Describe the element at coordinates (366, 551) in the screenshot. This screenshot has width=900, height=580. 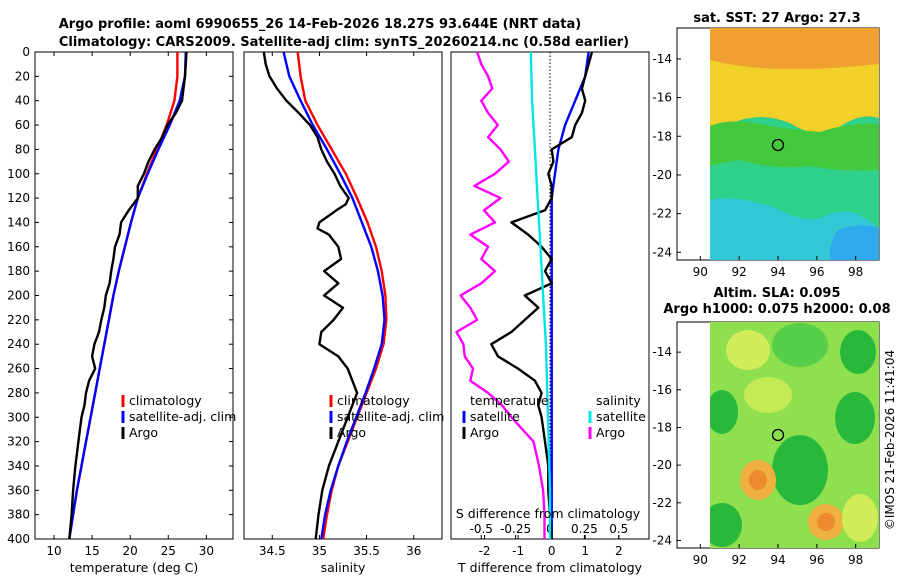
I see `x-tick-label: 35.5` at that location.